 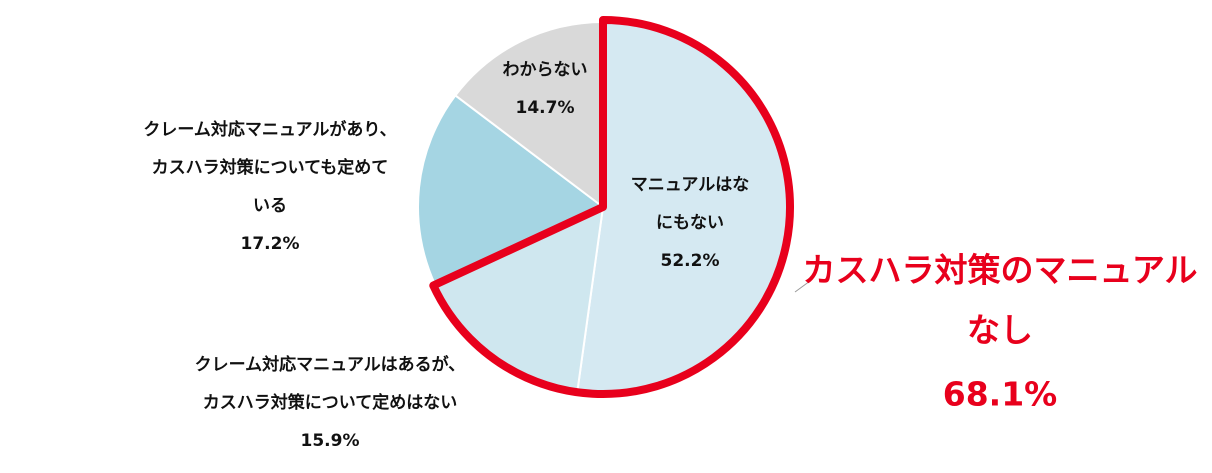 I want to click on slice-label: マニュアルはな, so click(x=690, y=185).